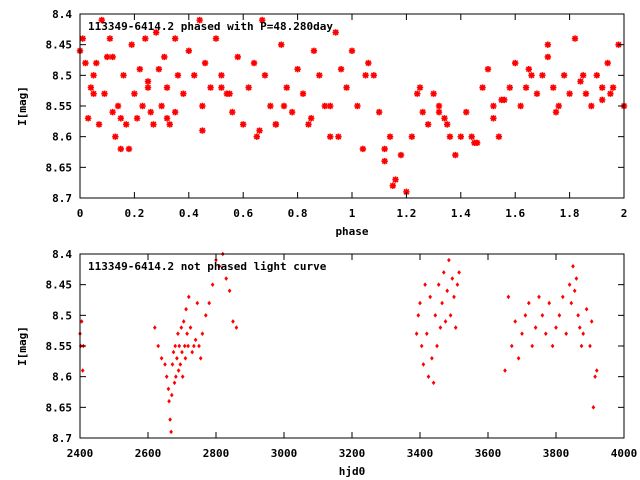  I want to click on lightcurve-x-tick-label: 3200, so click(352, 453).